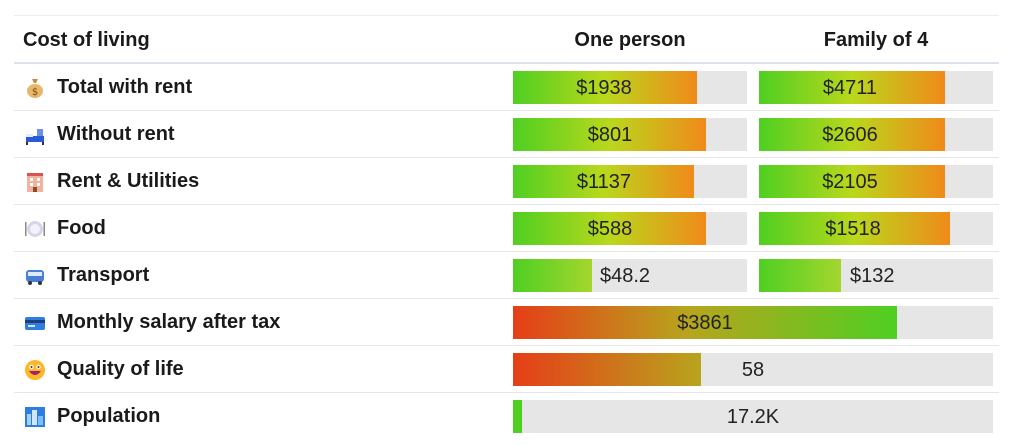 Image resolution: width=1024 pixels, height=446 pixels. I want to click on bar-value: $2606, so click(850, 135).